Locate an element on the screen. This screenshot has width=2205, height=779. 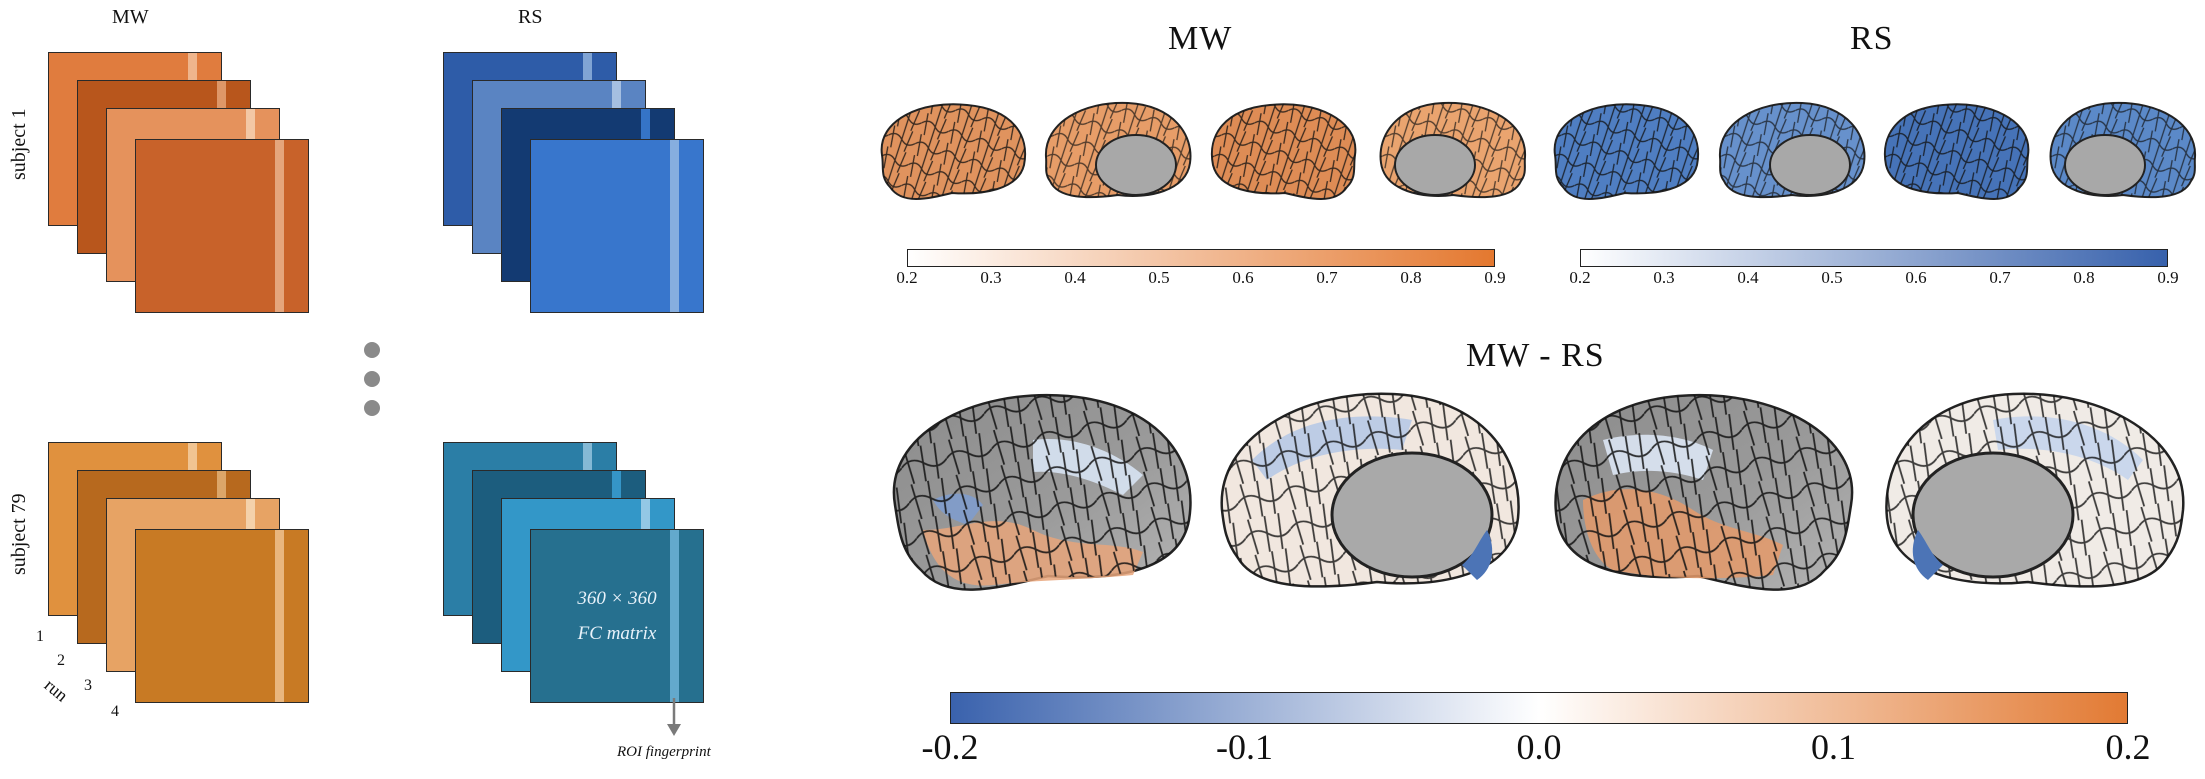
colorbar-mw-tick-label: 0.6 is located at coordinates (1243, 277).